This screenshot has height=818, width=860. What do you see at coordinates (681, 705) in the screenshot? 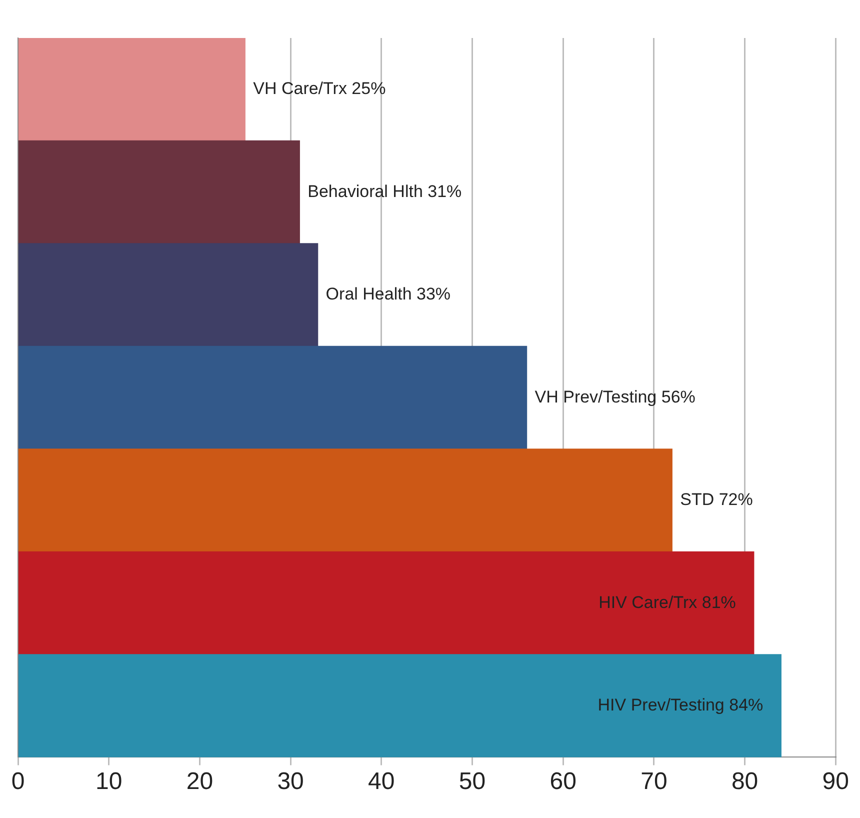
I see `category-label: HIV Prev/Testing 84%` at bounding box center [681, 705].